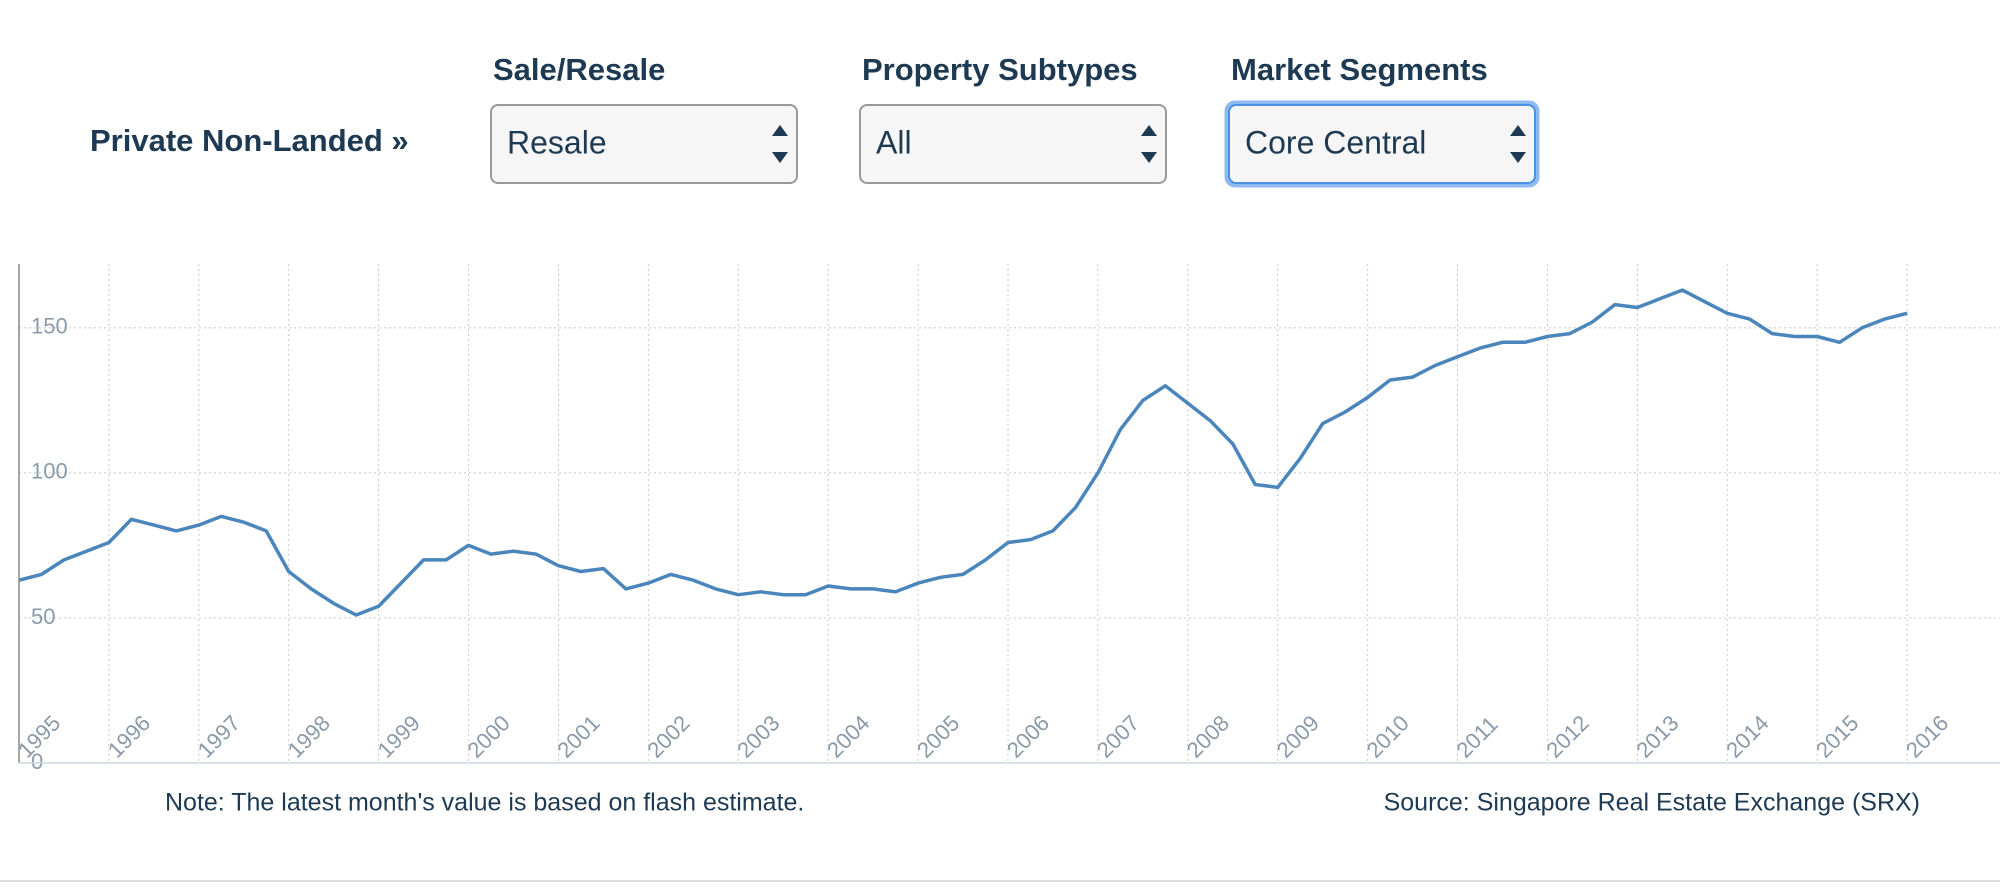 This screenshot has height=891, width=2000. I want to click on x-tick-label: 2001, so click(578, 736).